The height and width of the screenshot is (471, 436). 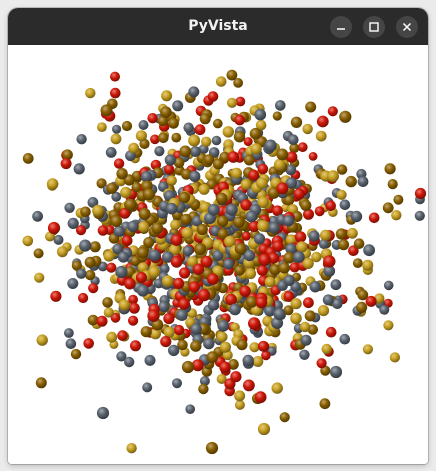 I want to click on title-bar: PyVista, so click(x=218, y=26).